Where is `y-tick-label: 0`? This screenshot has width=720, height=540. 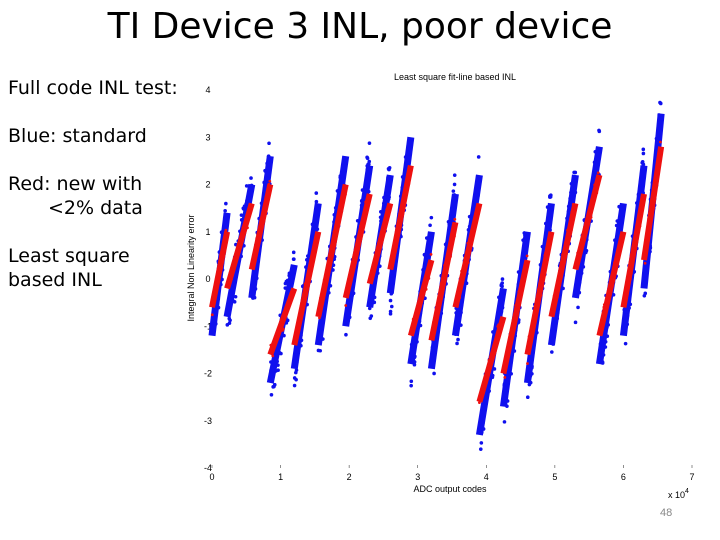
y-tick-label: 0 is located at coordinates (207, 279).